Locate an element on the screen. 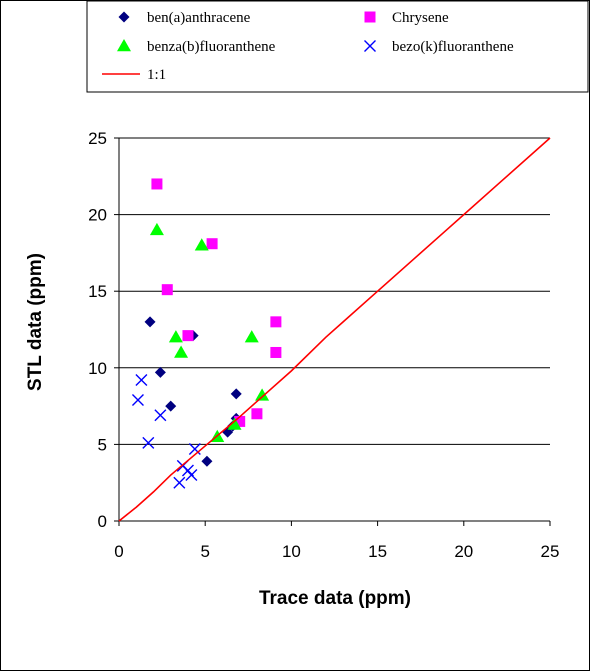 The image size is (590, 671). legend-marker-chrysene is located at coordinates (370, 17).